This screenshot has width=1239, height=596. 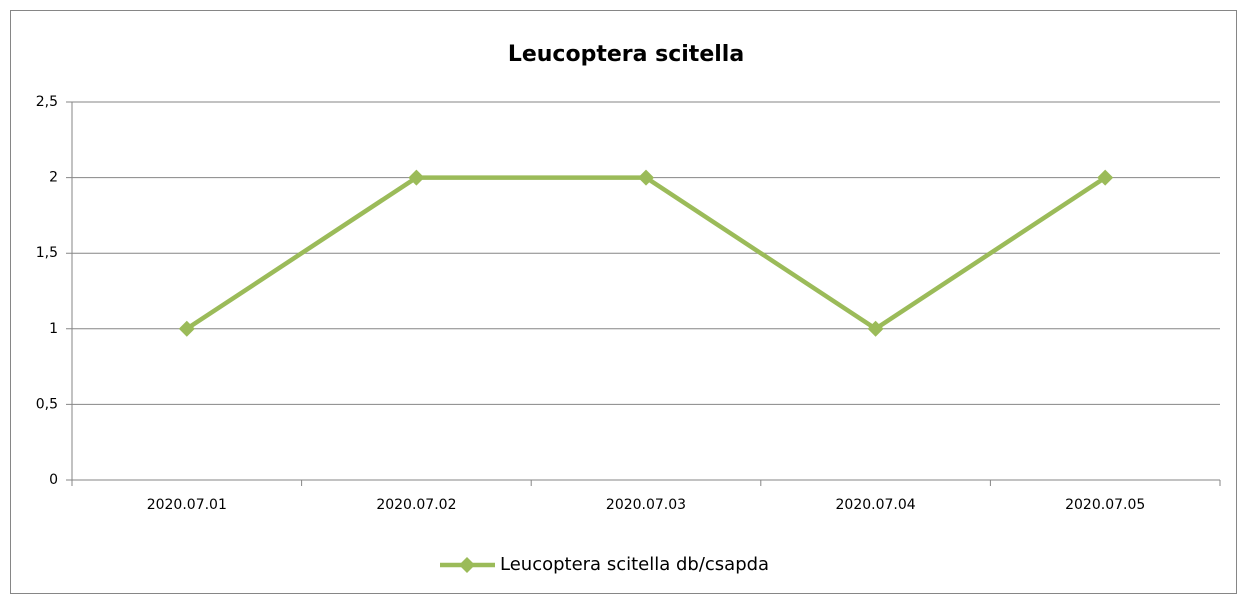 What do you see at coordinates (53, 480) in the screenshot?
I see `y-tick-label: 0` at bounding box center [53, 480].